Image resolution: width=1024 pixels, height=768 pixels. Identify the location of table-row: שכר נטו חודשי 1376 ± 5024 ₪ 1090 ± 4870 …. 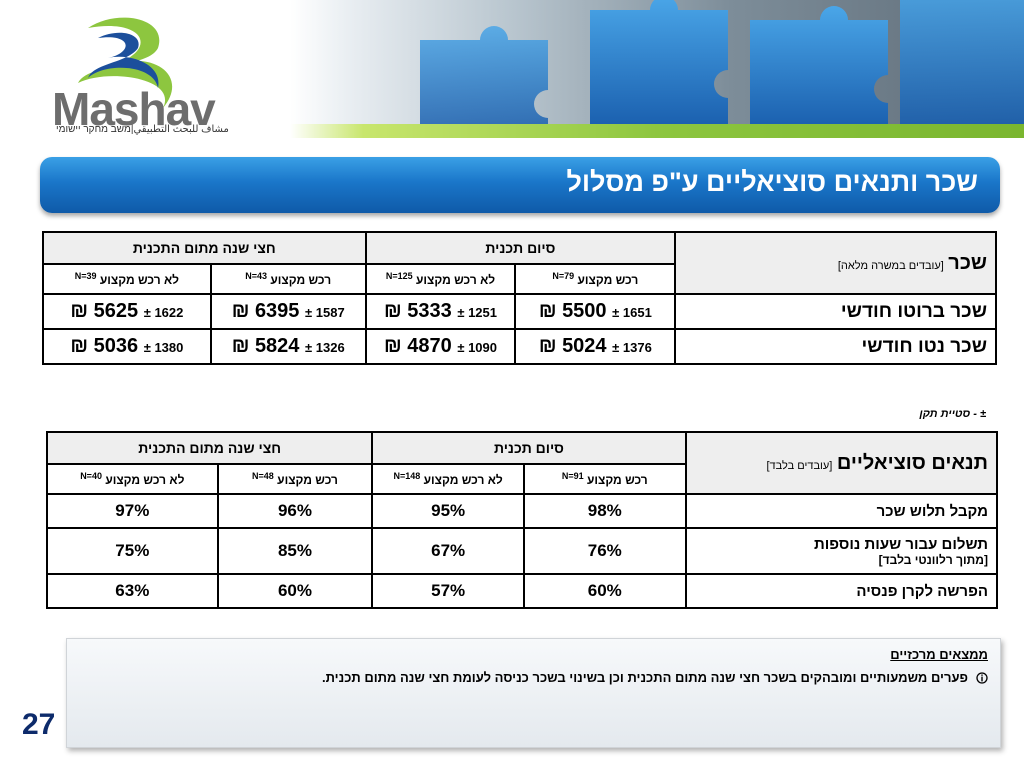
(519, 346).